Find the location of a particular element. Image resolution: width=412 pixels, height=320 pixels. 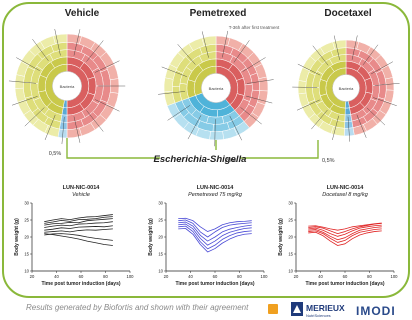

chart-2-ytick-label-4: 30 is located at coordinates (290, 203).